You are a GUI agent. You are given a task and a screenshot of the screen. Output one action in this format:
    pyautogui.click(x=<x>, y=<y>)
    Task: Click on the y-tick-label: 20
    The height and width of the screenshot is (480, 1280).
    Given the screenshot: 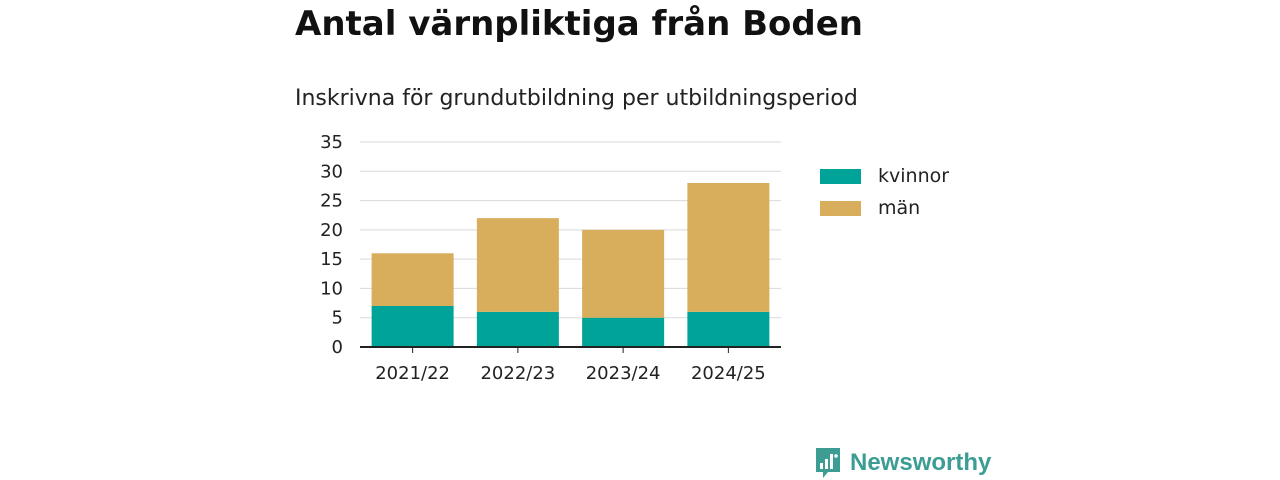 What is the action you would take?
    pyautogui.click(x=331, y=230)
    